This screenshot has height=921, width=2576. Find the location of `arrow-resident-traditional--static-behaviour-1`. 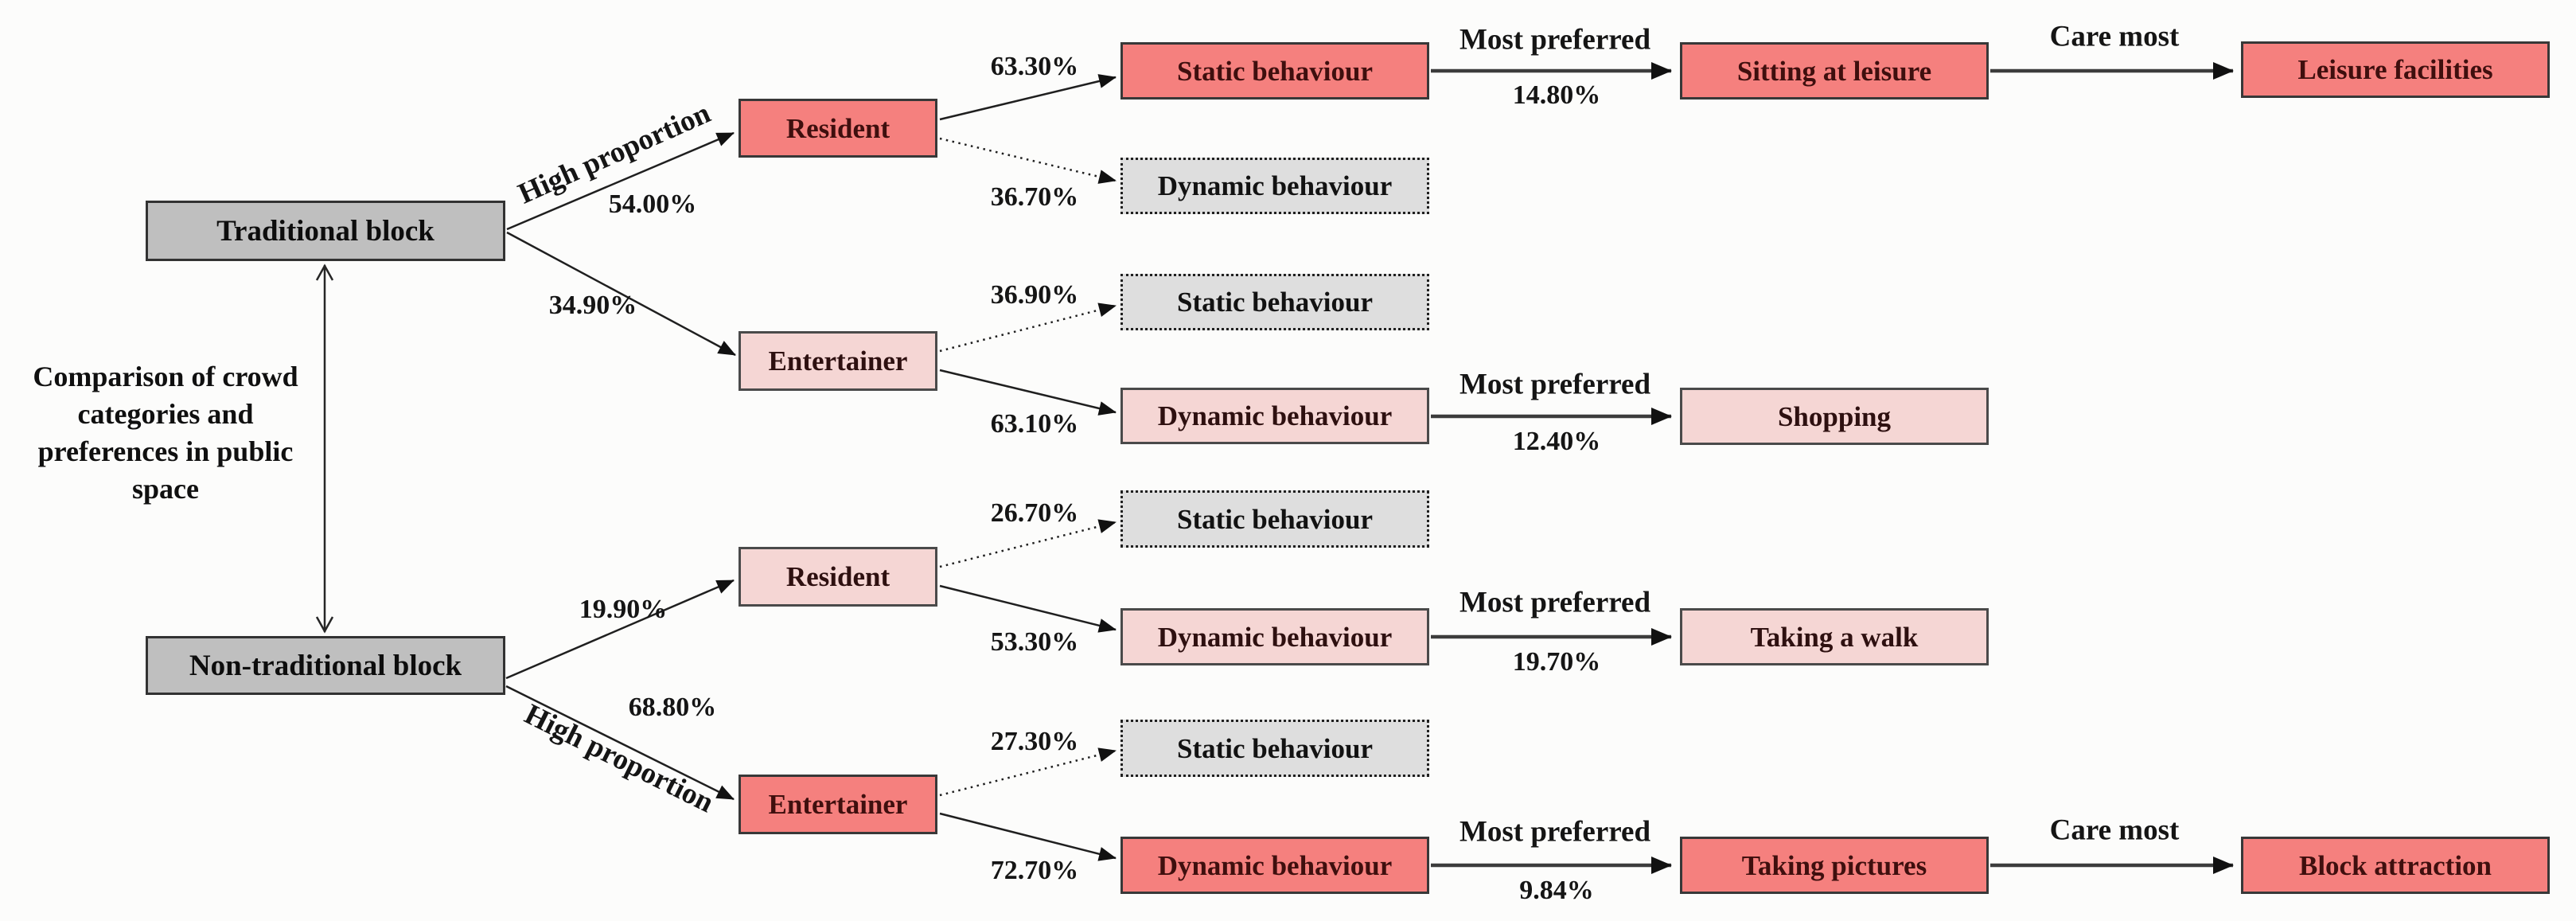

arrow-resident-traditional--static-behaviour-1 is located at coordinates (1028, 97).